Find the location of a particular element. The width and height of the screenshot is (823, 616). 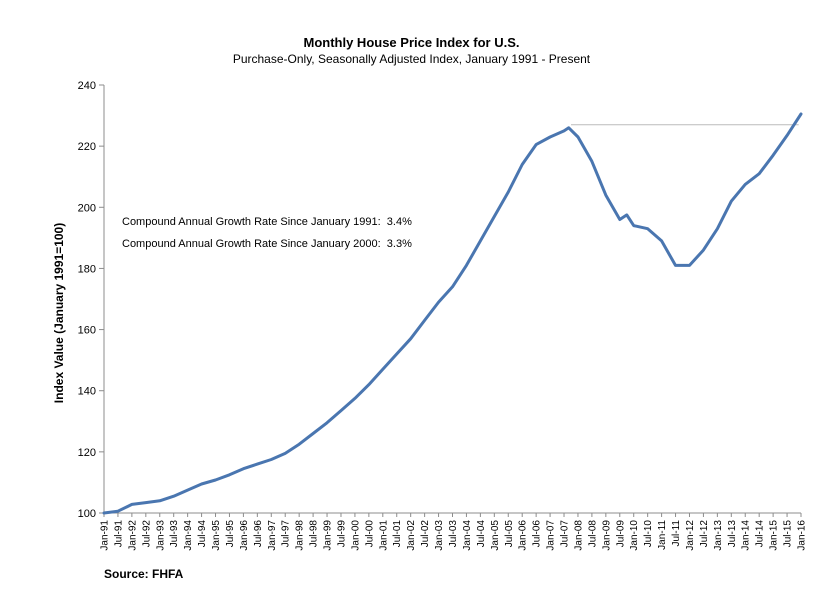

x-tick-label: Jan-15 is located at coordinates (774, 535).